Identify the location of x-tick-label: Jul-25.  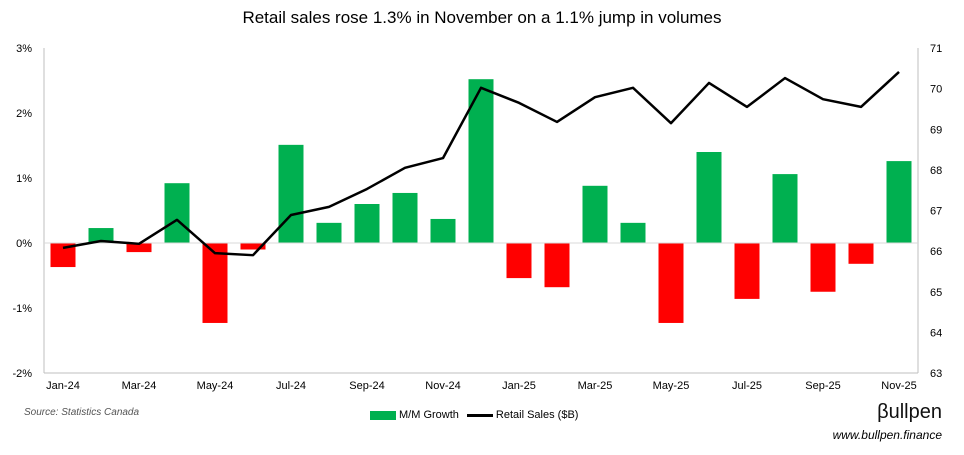
(747, 386).